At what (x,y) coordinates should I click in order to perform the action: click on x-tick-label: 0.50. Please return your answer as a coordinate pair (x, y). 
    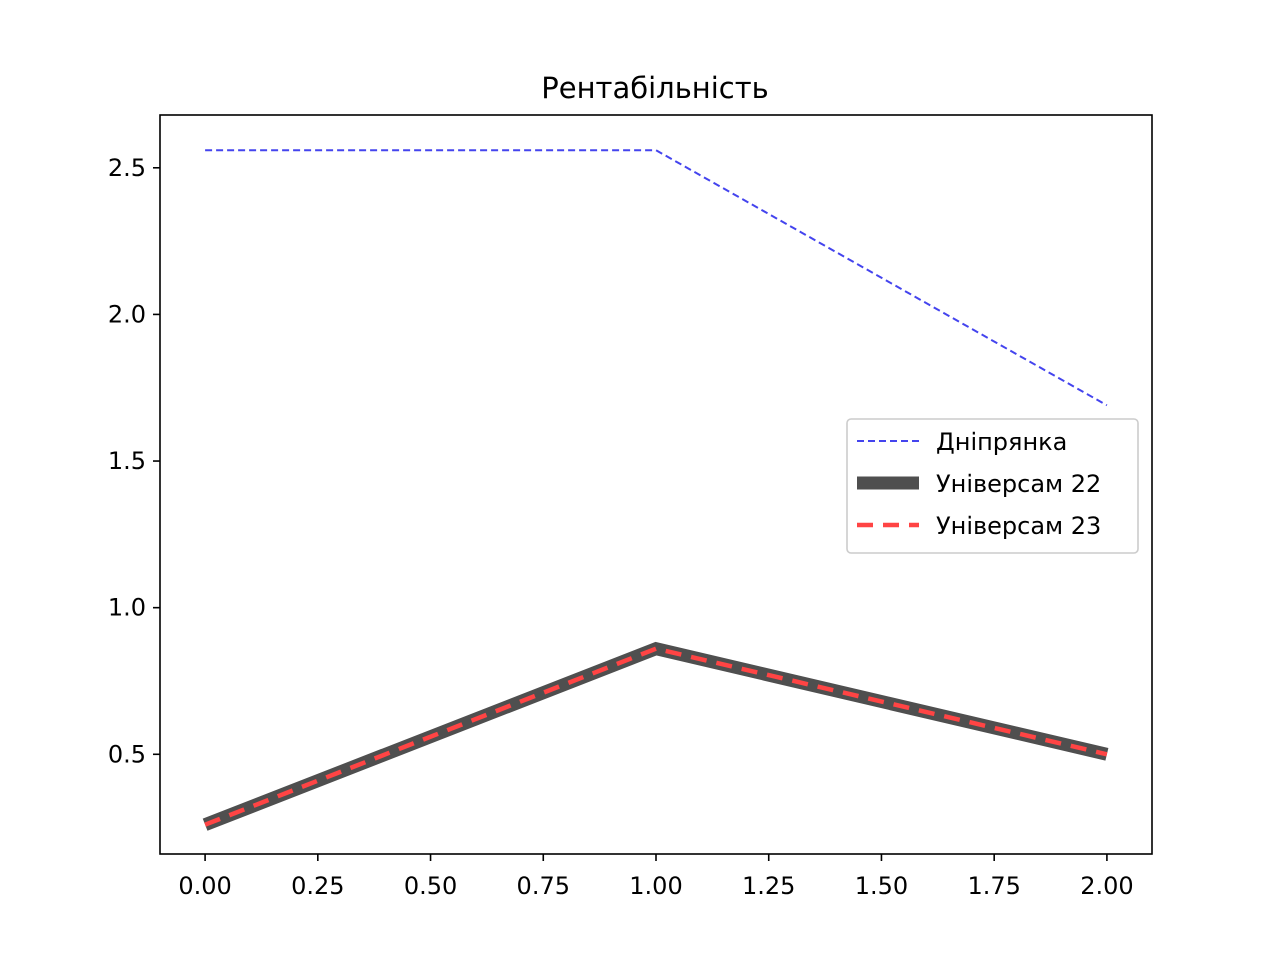
    Looking at the image, I should click on (430, 886).